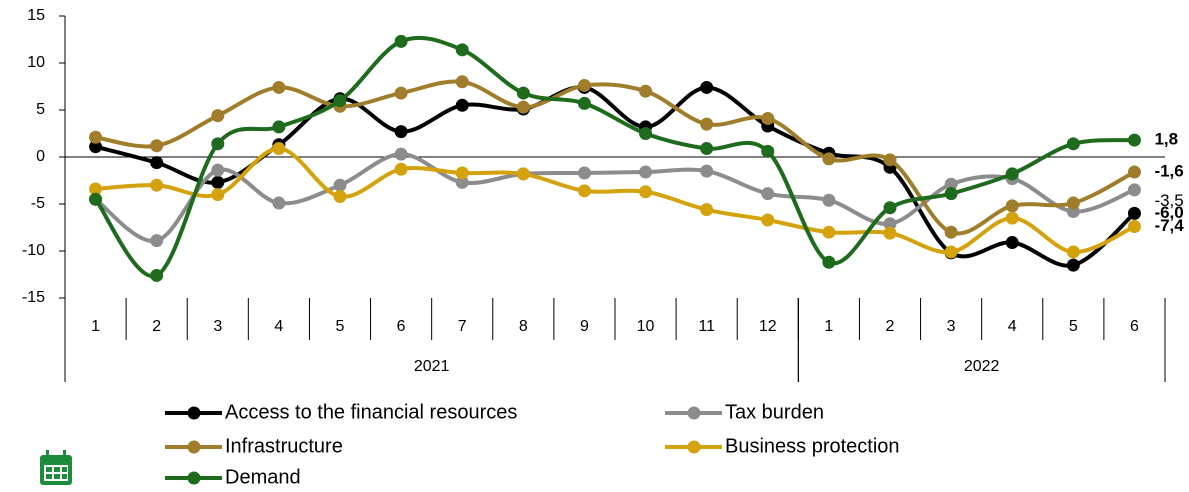 This screenshot has height=492, width=1189. I want to click on group-label: 2021, so click(432, 366).